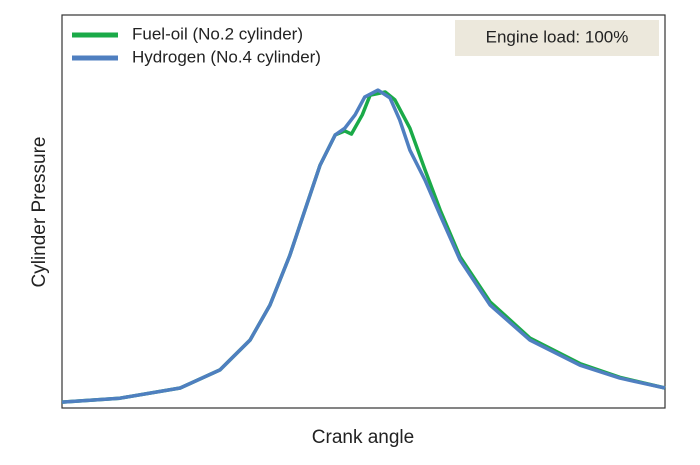 The image size is (700, 465). What do you see at coordinates (39, 212) in the screenshot?
I see `y-axis-label: Cylinder Pressure` at bounding box center [39, 212].